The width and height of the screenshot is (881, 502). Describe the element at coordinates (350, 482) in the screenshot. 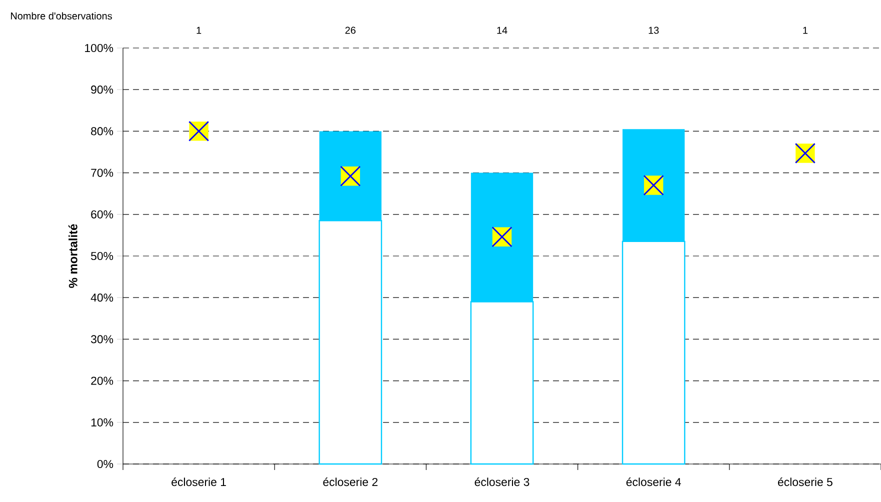

I see `x-tick-label: écloserie 2` at that location.